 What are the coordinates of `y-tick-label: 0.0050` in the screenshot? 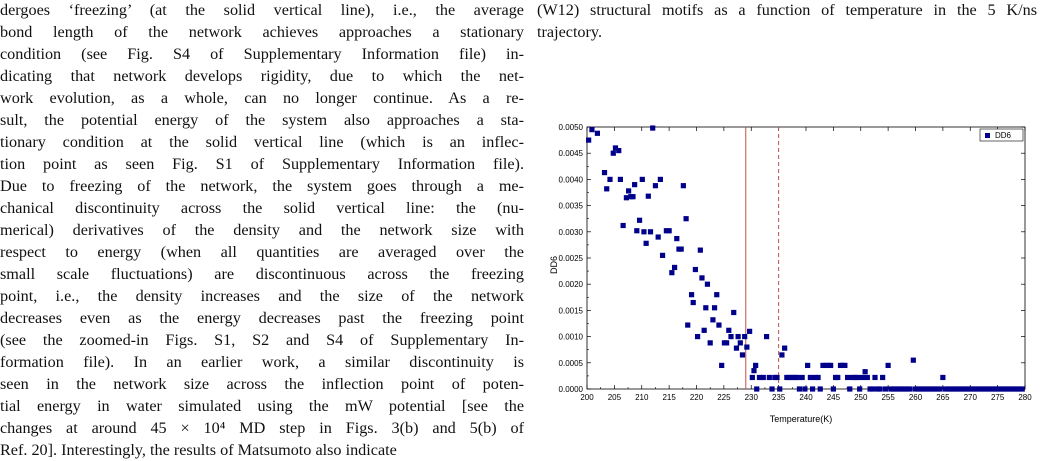 It's located at (571, 127).